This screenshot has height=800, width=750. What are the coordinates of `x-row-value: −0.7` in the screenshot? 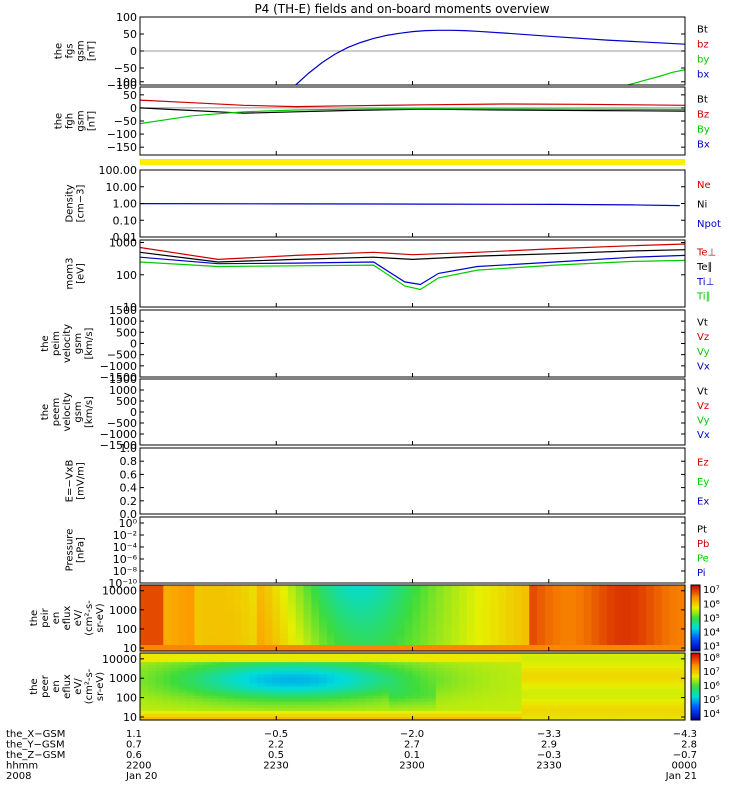 It's located at (685, 755).